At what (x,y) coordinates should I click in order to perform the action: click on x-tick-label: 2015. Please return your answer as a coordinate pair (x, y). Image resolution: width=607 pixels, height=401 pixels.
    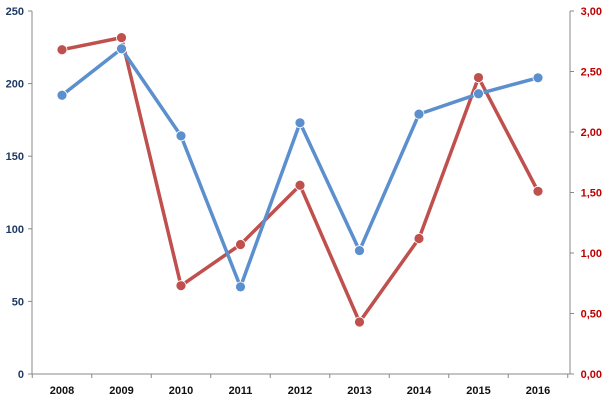
    Looking at the image, I should click on (478, 391).